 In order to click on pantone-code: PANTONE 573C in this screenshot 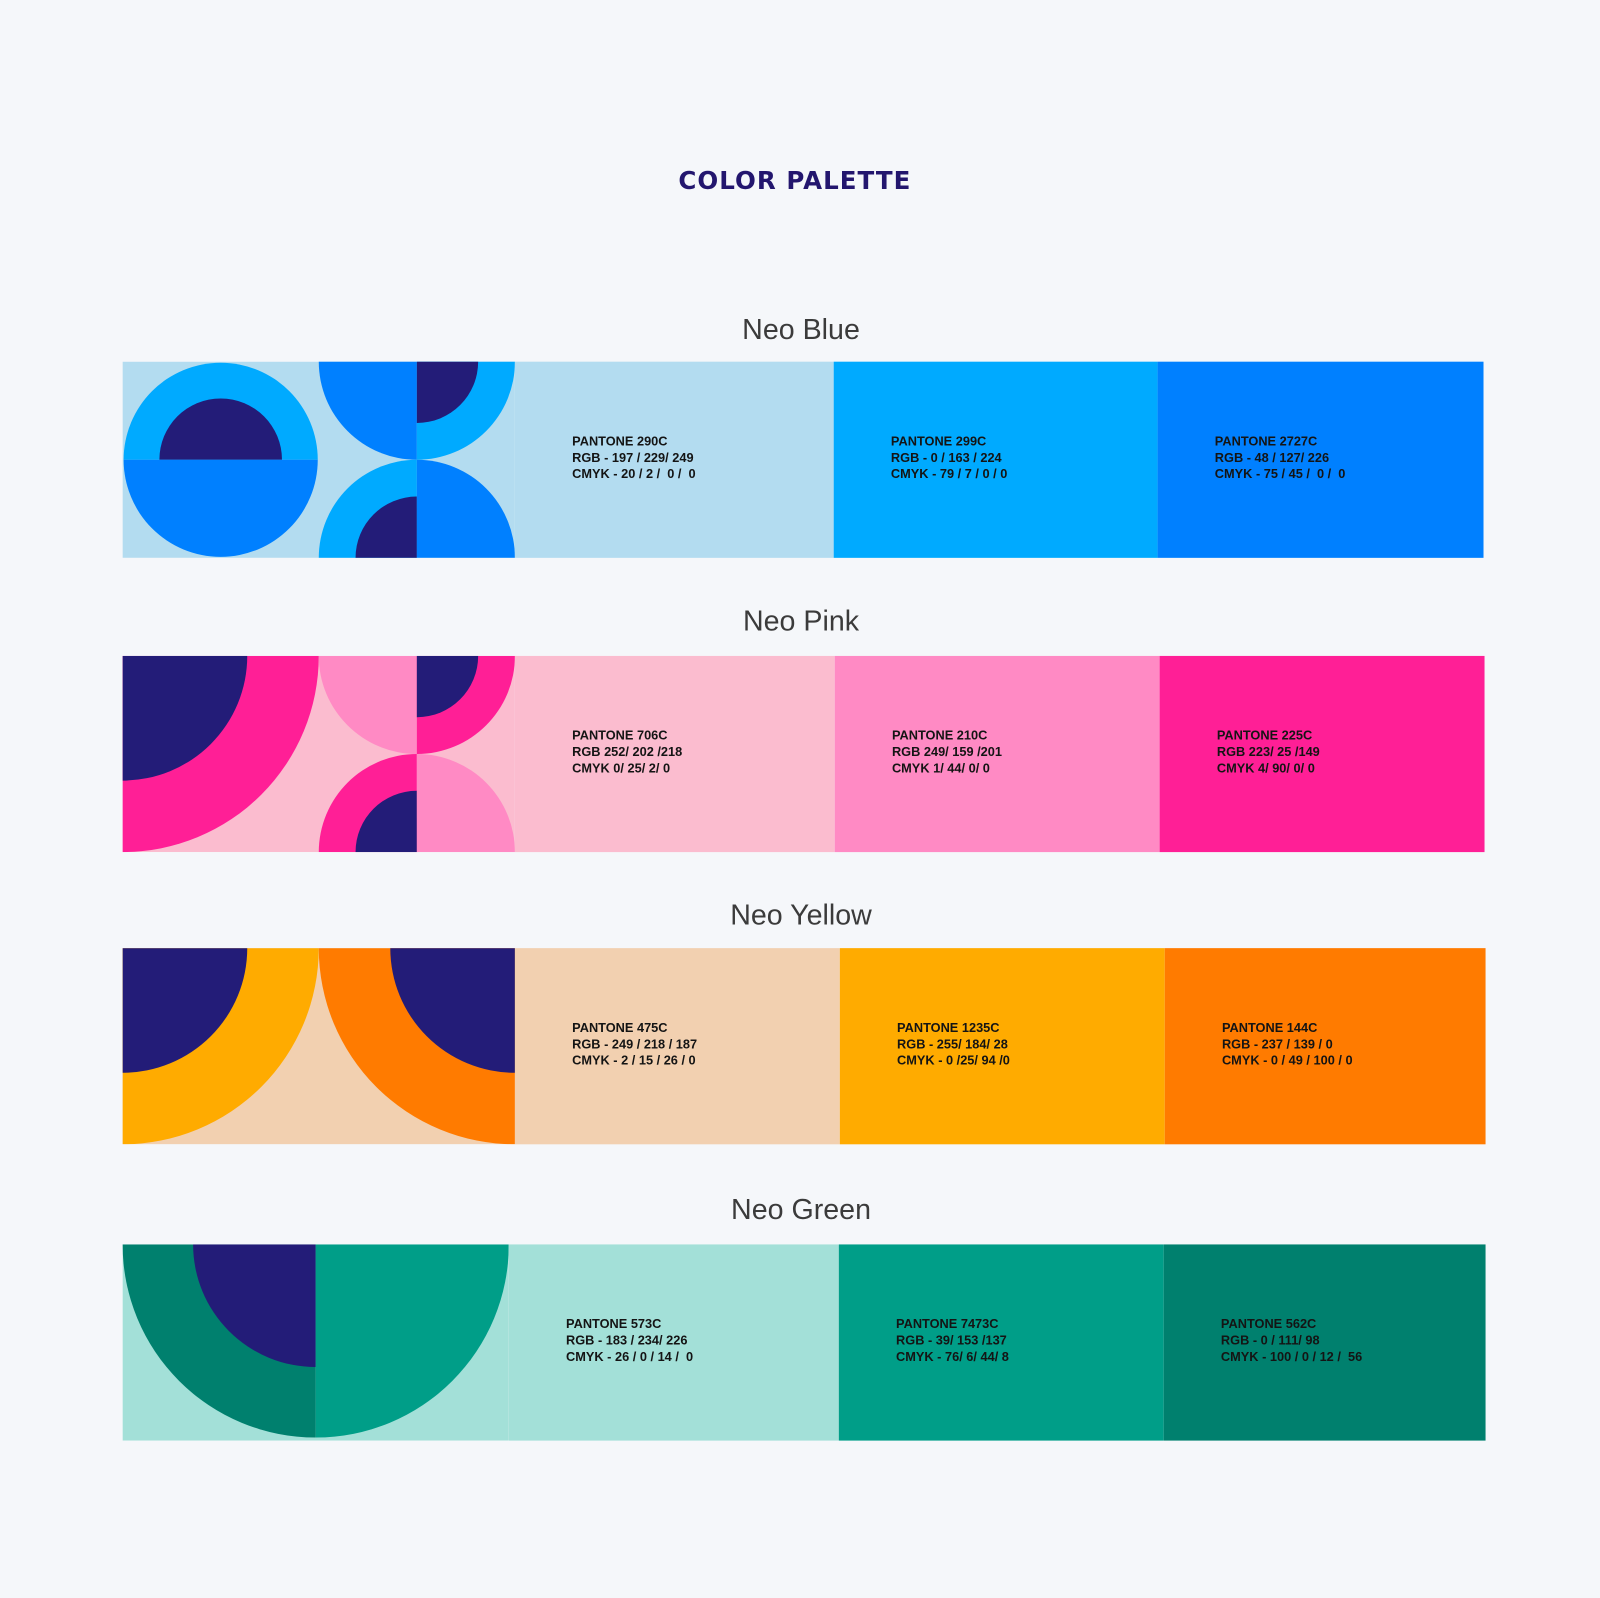, I will do `click(614, 1324)`.